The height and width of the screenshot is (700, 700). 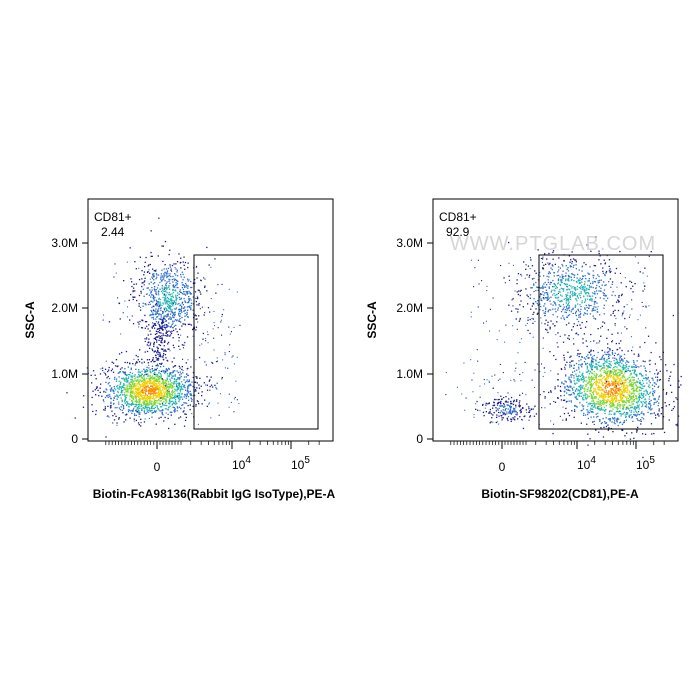 What do you see at coordinates (256, 342) in the screenshot?
I see `gate-rectangle` at bounding box center [256, 342].